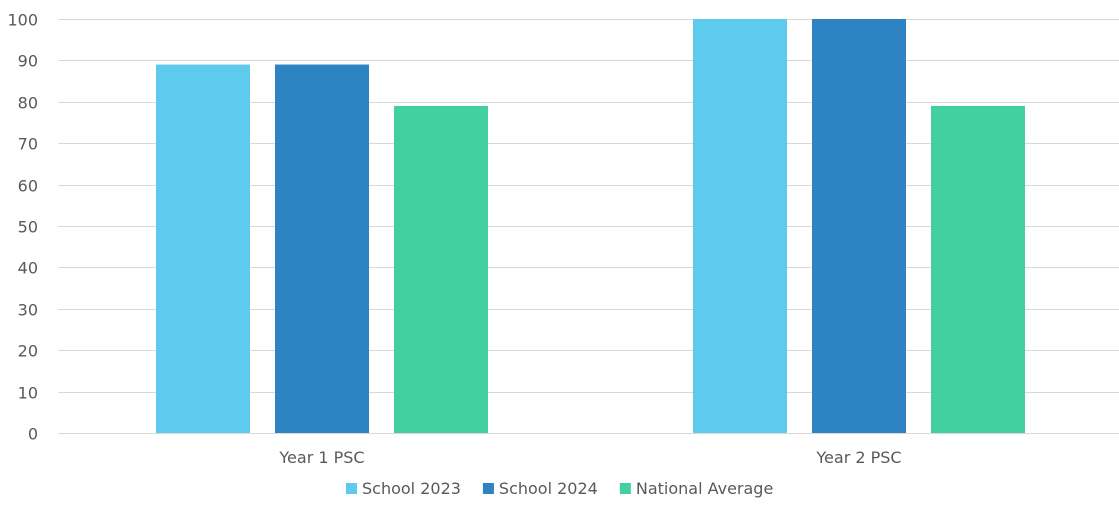  Describe the element at coordinates (589, 457) in the screenshot. I see `x-axis-ticks: Year 1 PSC Year 2 PSC` at that location.